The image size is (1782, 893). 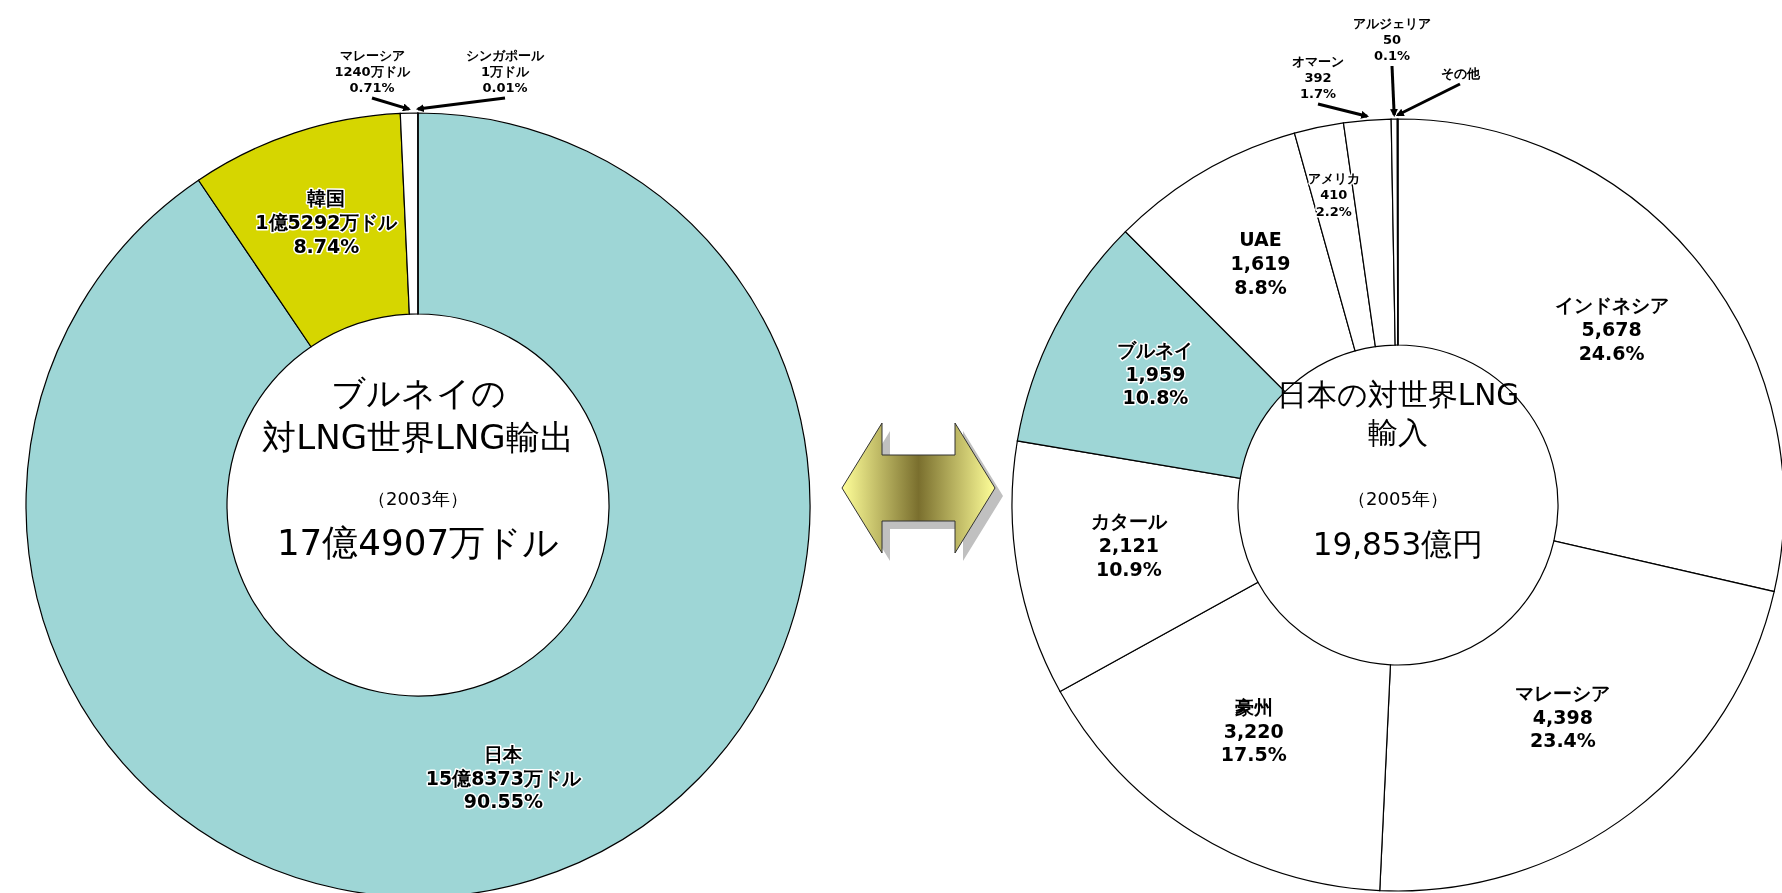 I want to click on data-label: 1,619 8.8%, so click(x=1260, y=275).